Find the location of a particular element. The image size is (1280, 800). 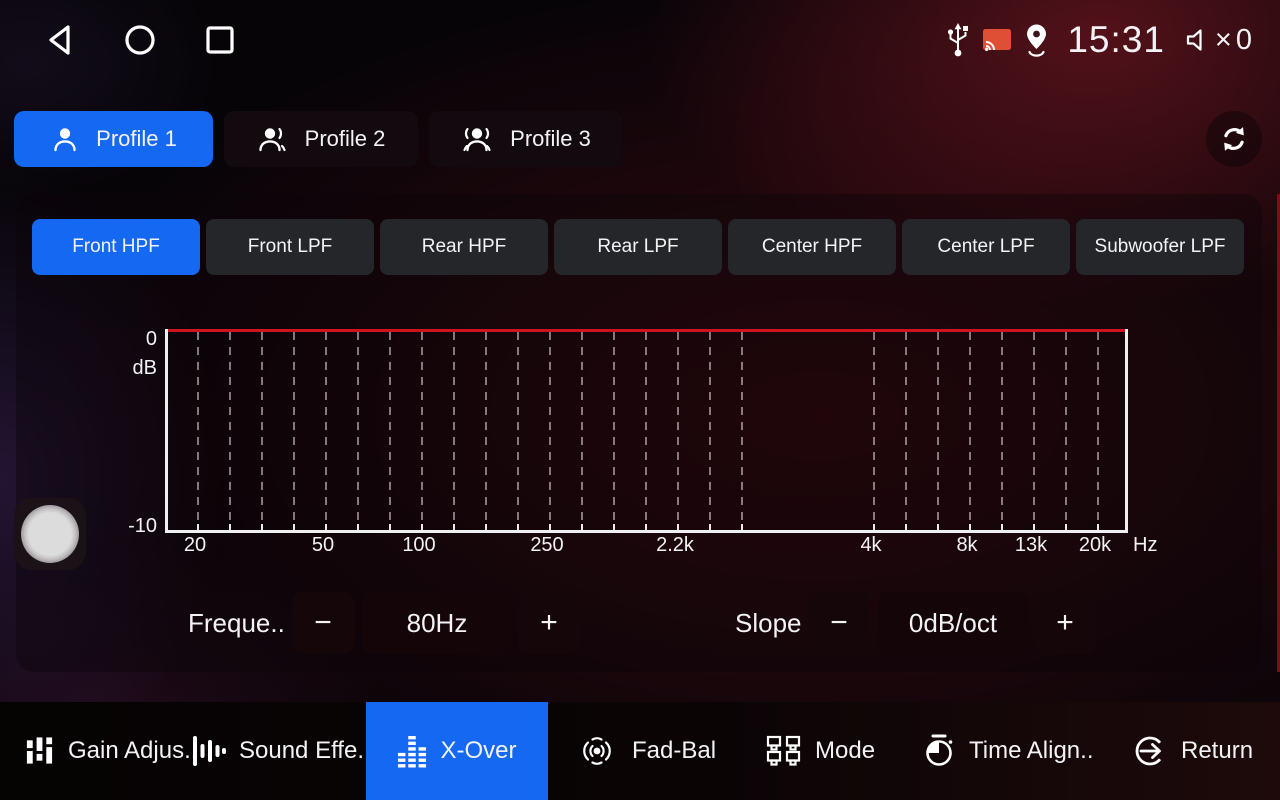

tab-label: Center HPF is located at coordinates (812, 246).